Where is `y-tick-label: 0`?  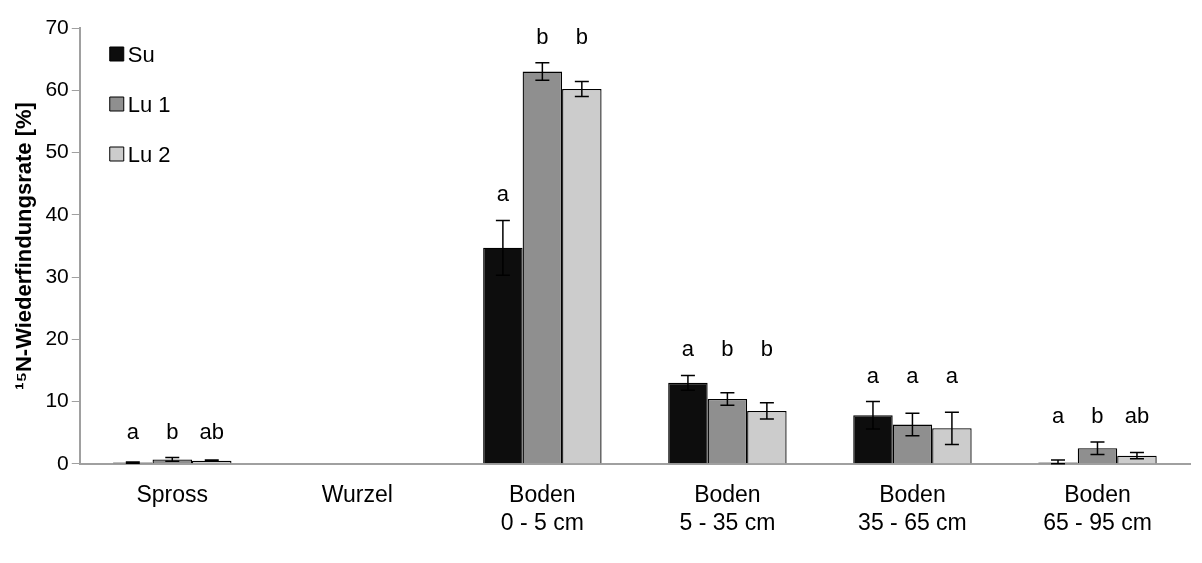 y-tick-label: 0 is located at coordinates (63, 462).